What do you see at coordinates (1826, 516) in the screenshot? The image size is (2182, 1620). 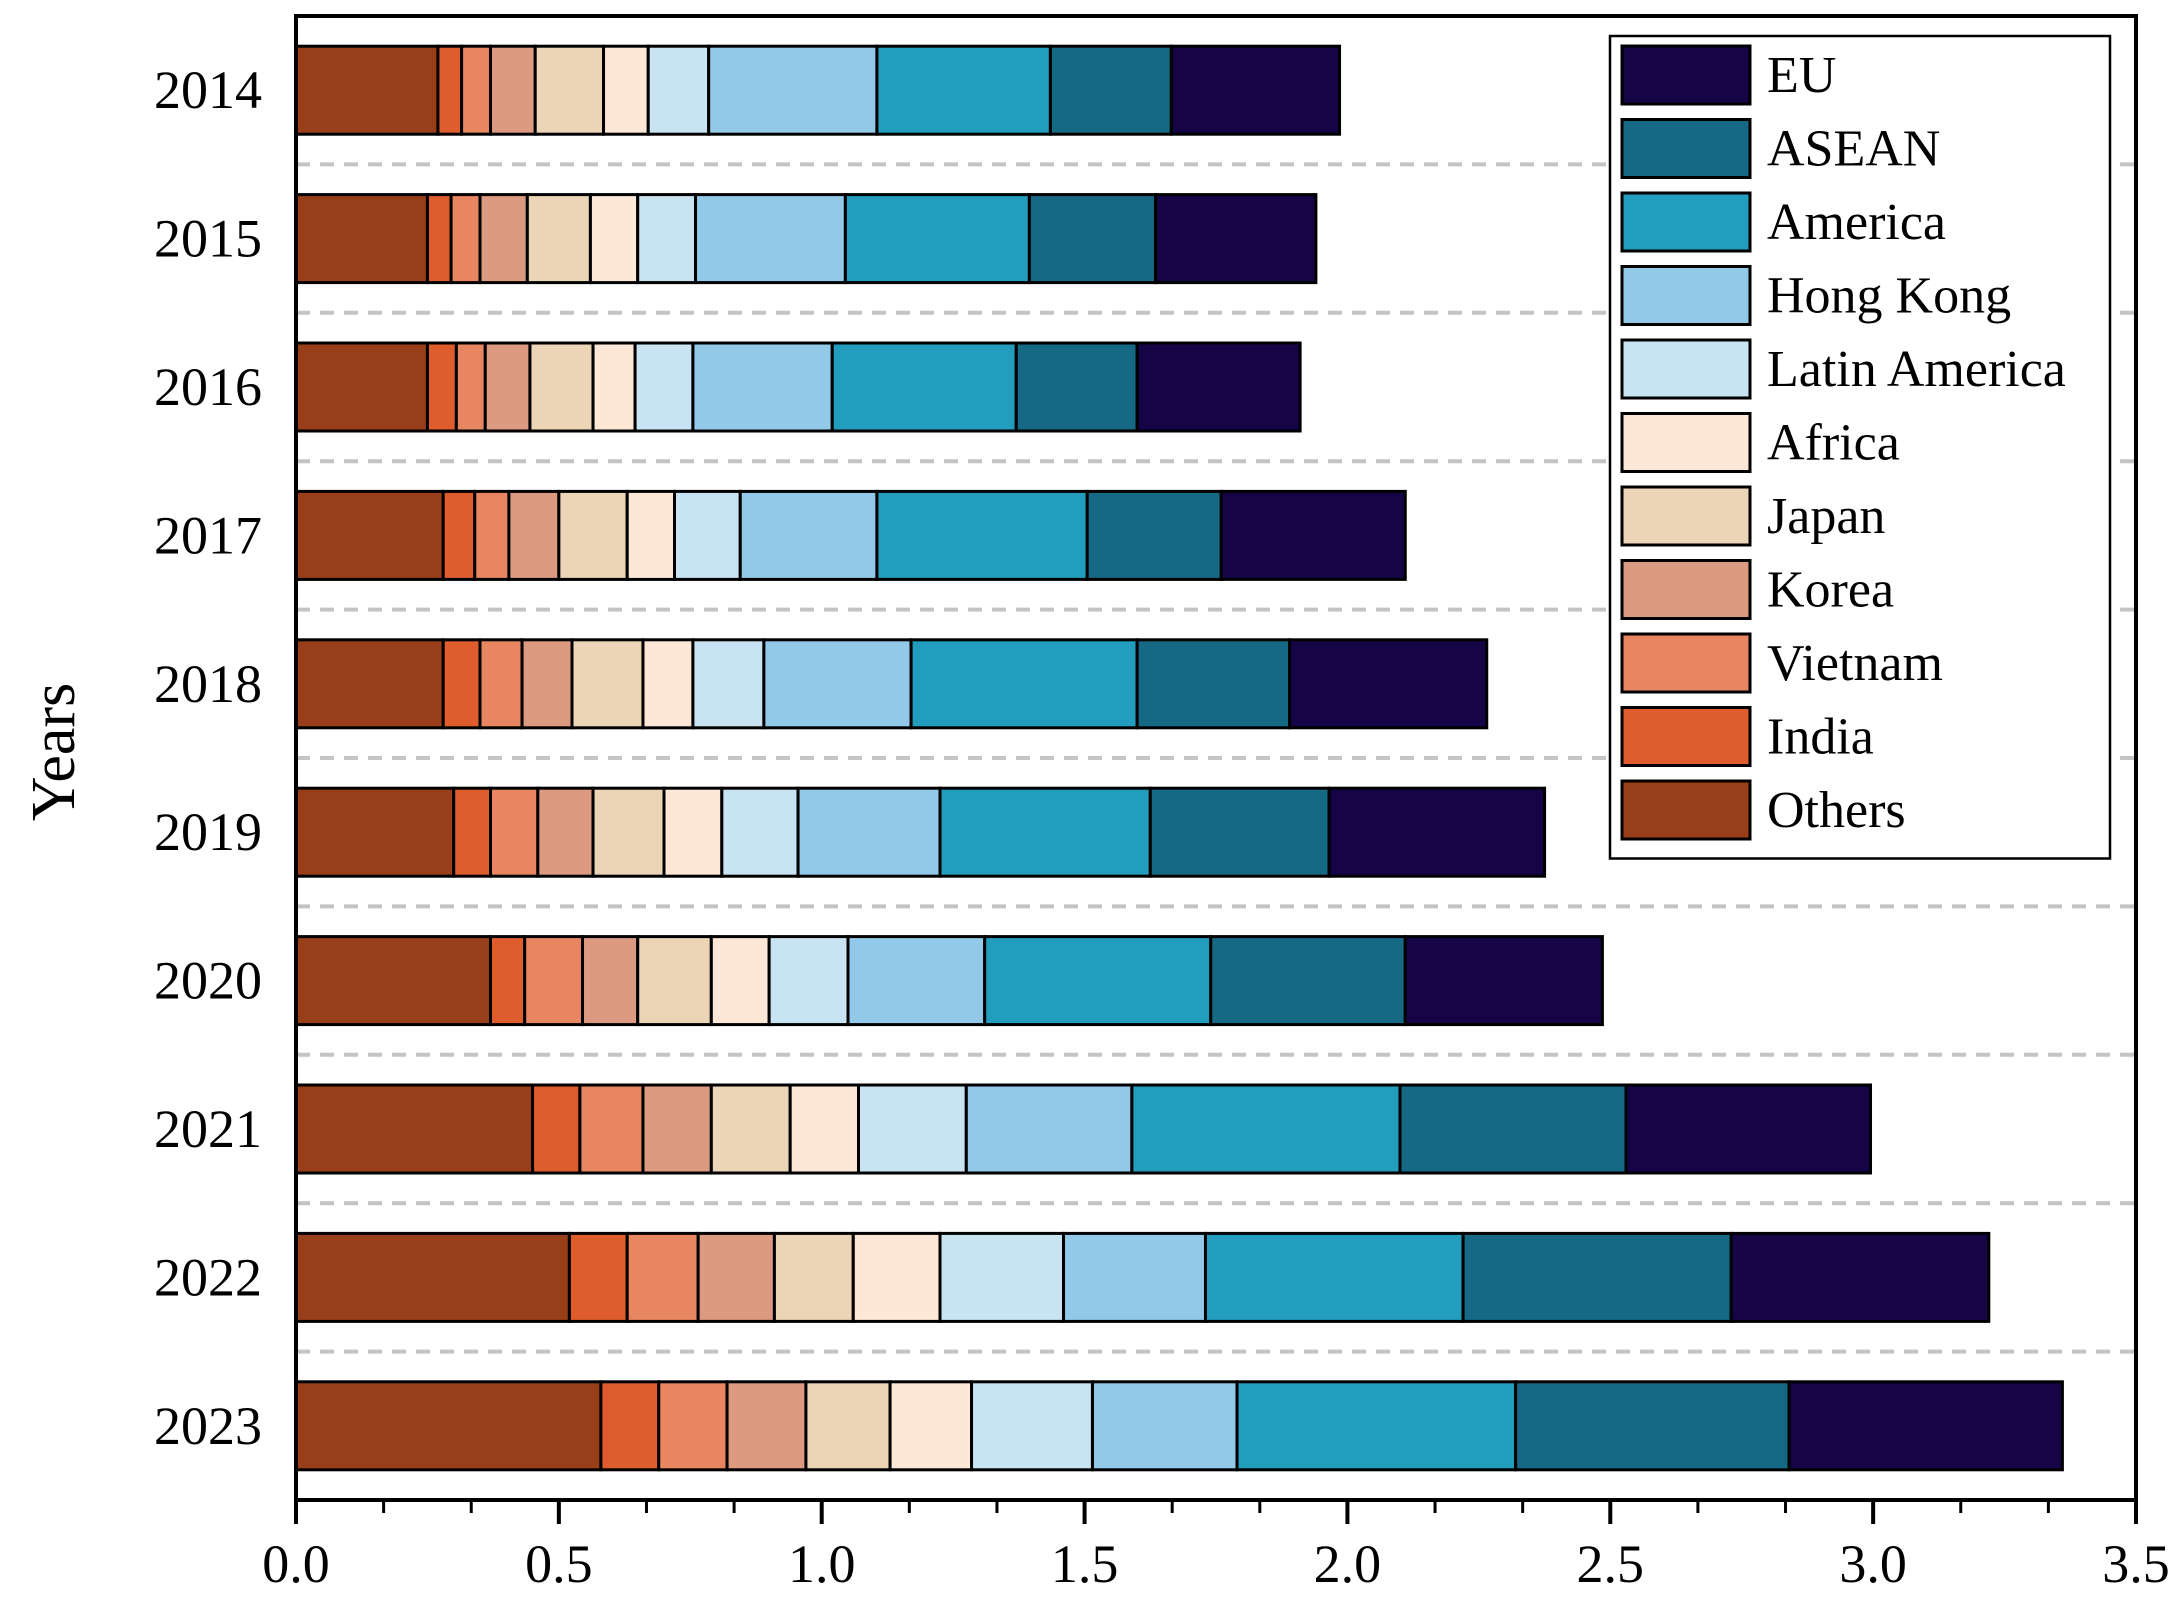 I see `legend-label: Japan` at bounding box center [1826, 516].